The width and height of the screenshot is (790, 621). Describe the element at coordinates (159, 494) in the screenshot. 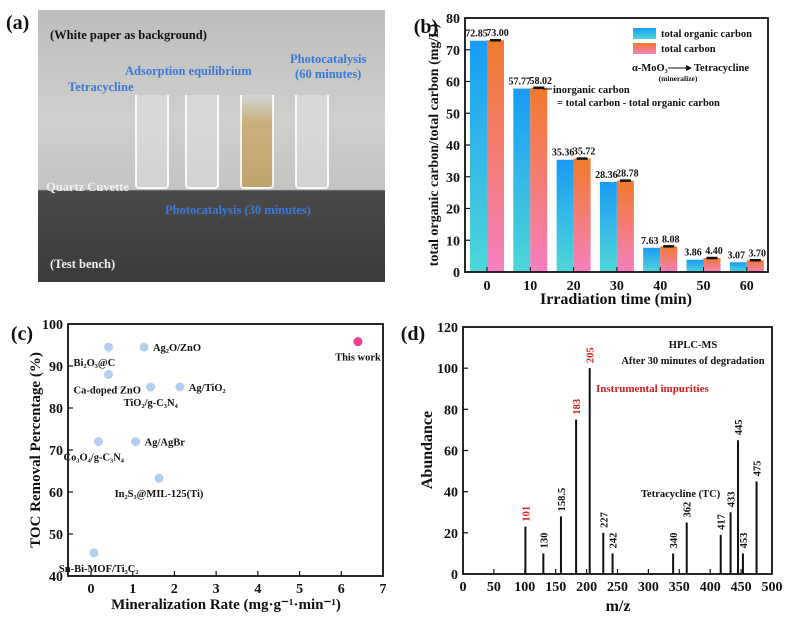

I see `point-label: In₂S₃@MIL-125(Ti)` at that location.